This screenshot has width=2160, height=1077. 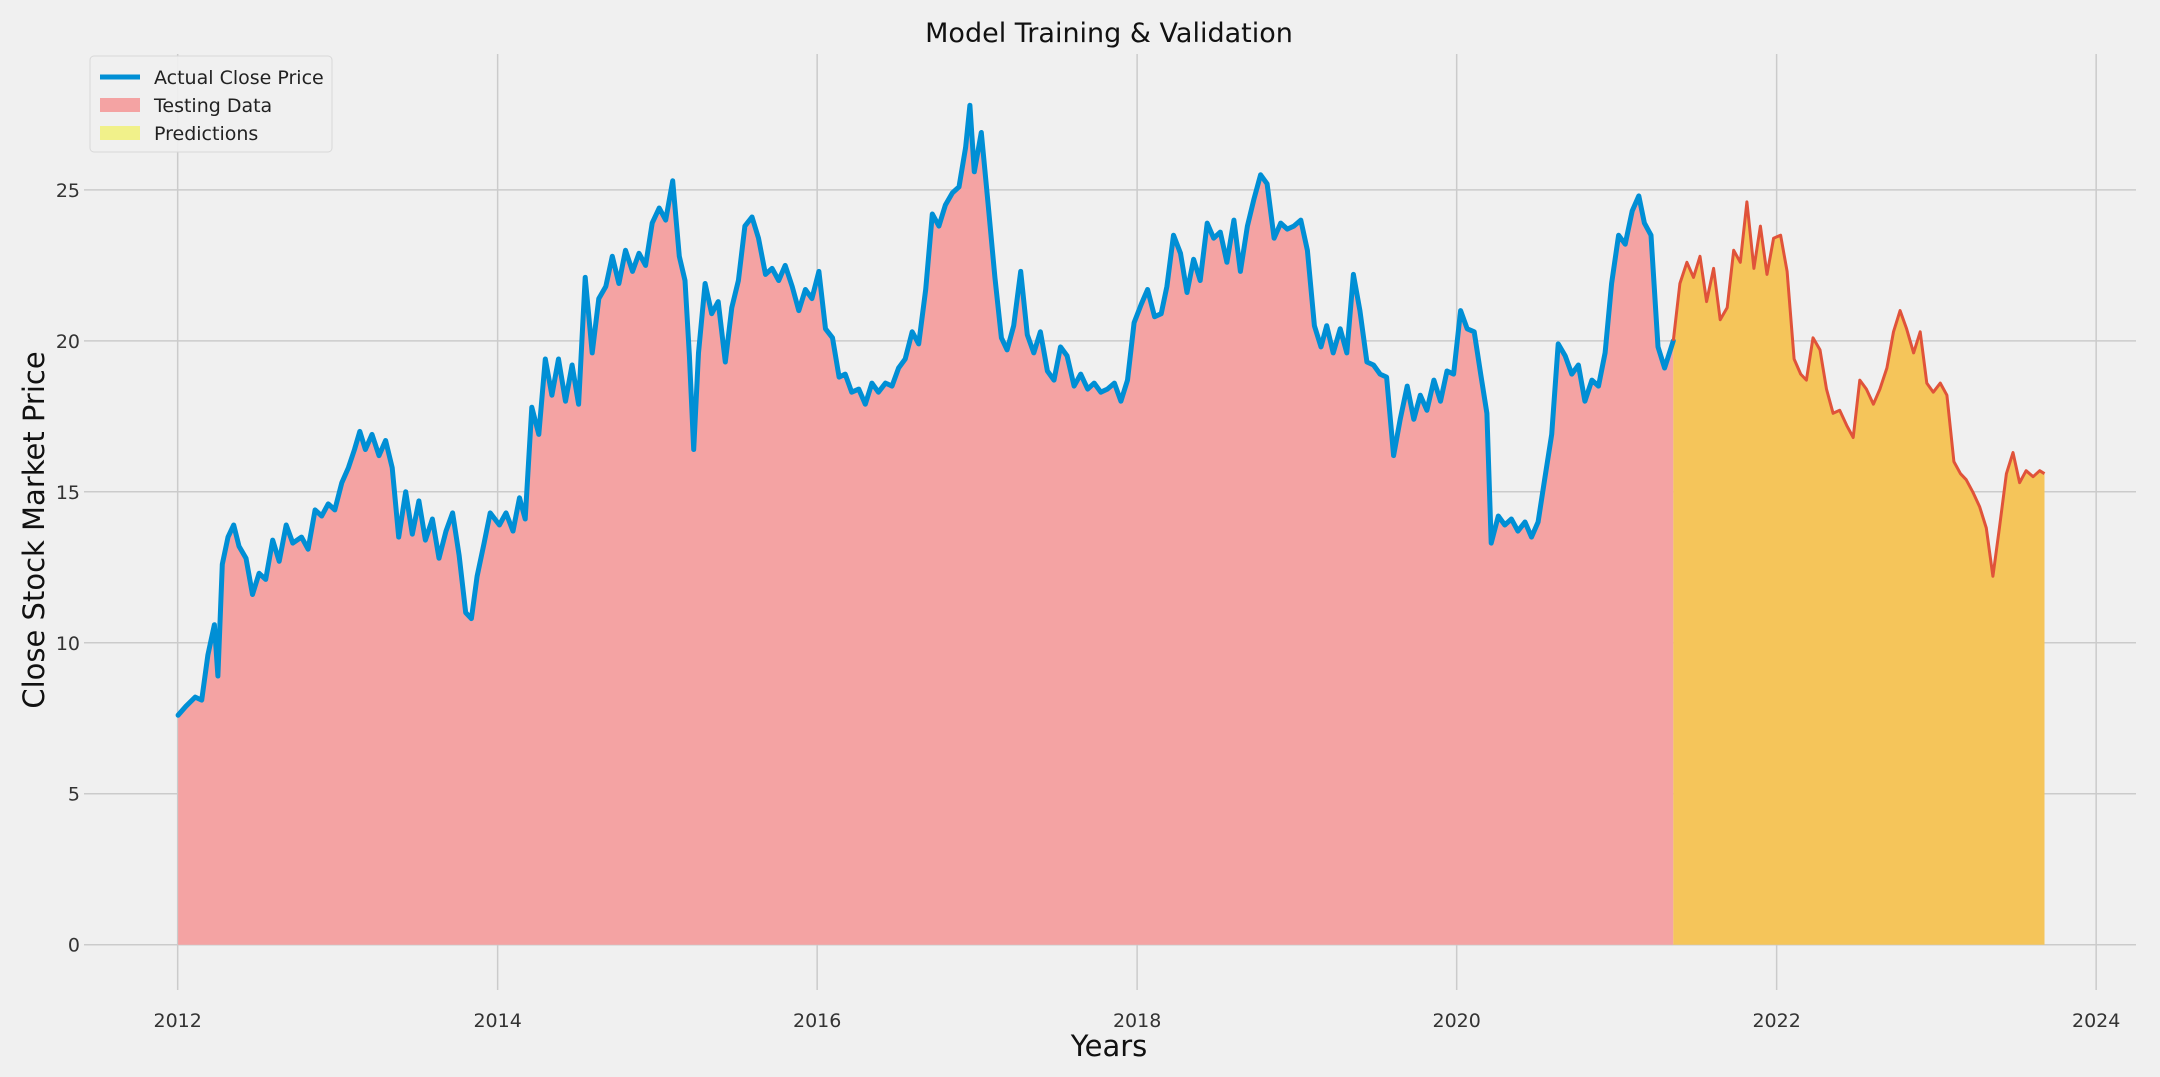 I want to click on x-tick-label: 2016, so click(x=817, y=1021).